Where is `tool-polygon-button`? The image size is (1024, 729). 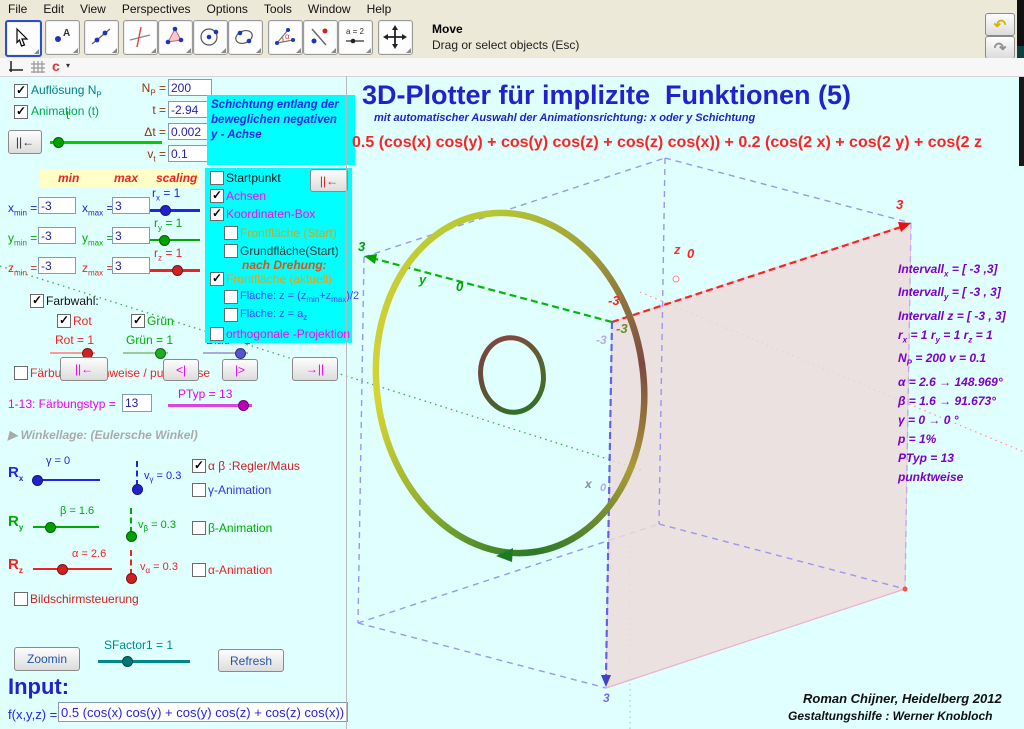 tool-polygon-button is located at coordinates (175, 37).